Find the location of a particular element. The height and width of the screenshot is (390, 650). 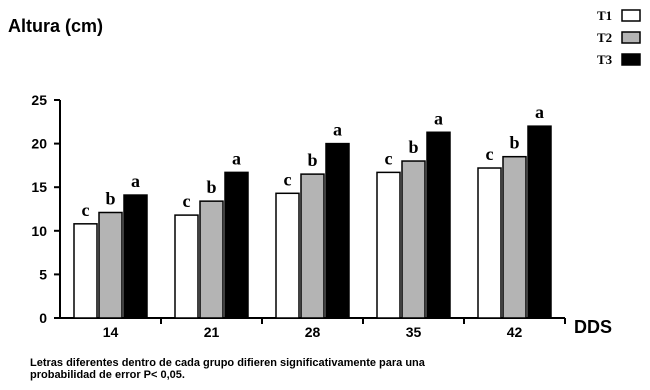

legend-item-t2: T2 is located at coordinates (619, 37).